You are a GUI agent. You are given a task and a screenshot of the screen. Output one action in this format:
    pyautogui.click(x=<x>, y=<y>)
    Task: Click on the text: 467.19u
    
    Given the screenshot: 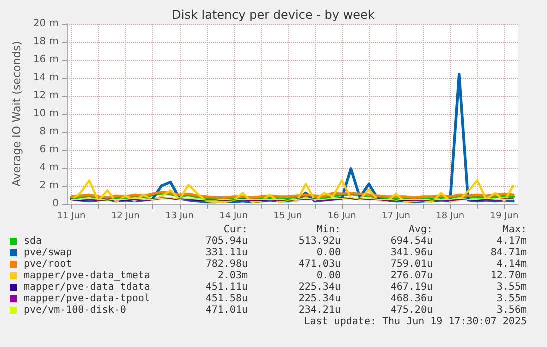 What is the action you would take?
    pyautogui.click(x=411, y=287)
    